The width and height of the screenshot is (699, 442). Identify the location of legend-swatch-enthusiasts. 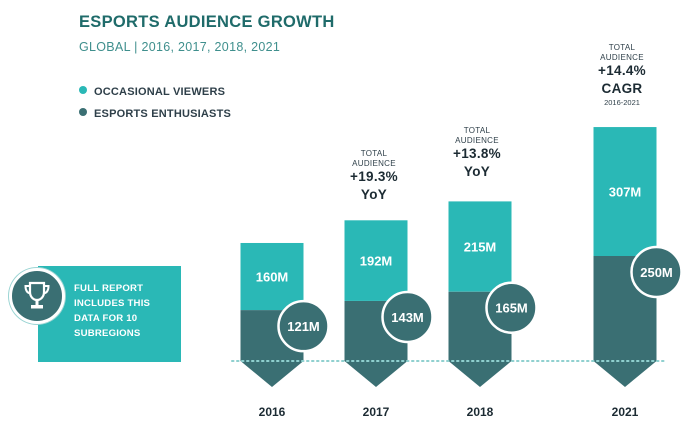
(83, 112).